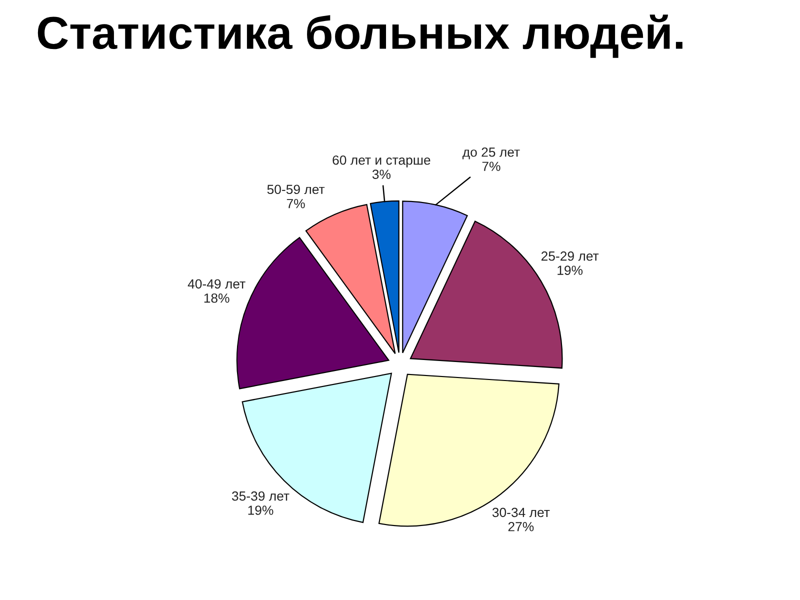  Describe the element at coordinates (217, 284) in the screenshot. I see `slice-label: 40-49 лет` at that location.